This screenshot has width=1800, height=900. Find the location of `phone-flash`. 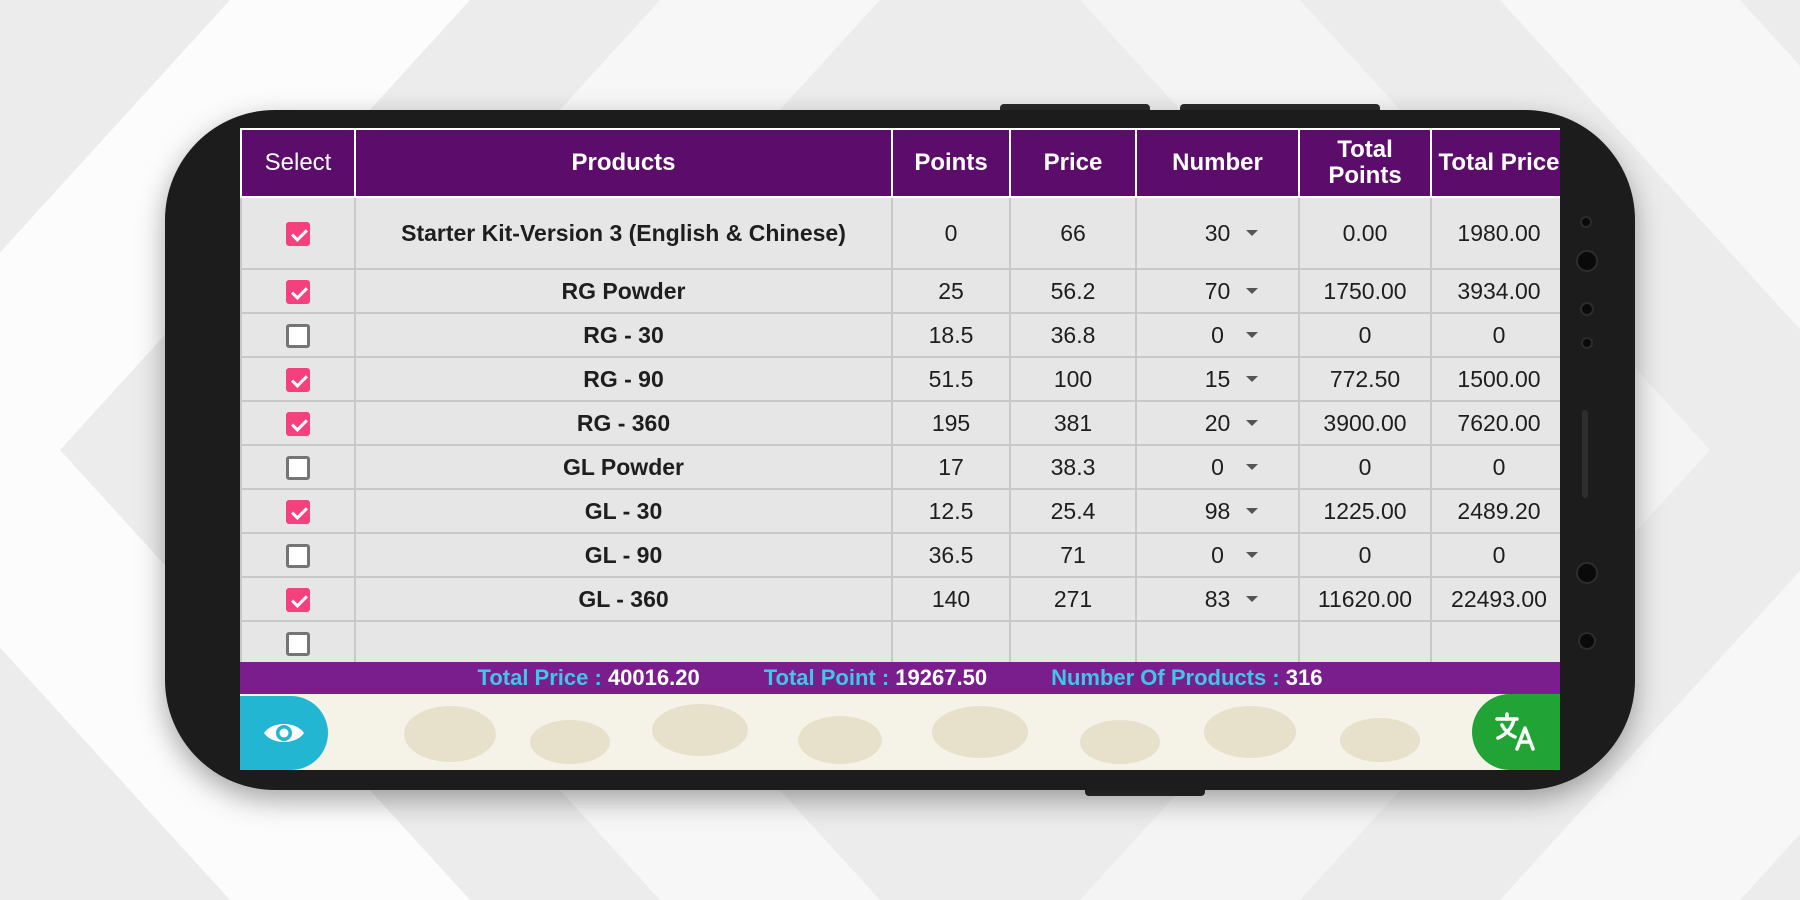

phone-flash is located at coordinates (1587, 641).